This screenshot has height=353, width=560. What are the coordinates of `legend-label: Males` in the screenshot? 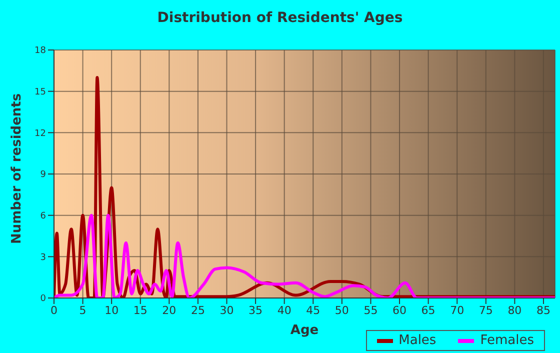 It's located at (417, 340).